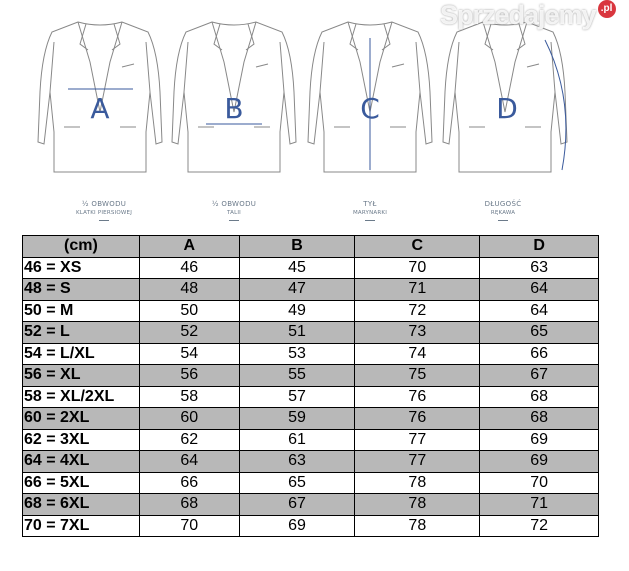 The image size is (629, 571). Describe the element at coordinates (370, 108) in the screenshot. I see `letter-c: C` at that location.